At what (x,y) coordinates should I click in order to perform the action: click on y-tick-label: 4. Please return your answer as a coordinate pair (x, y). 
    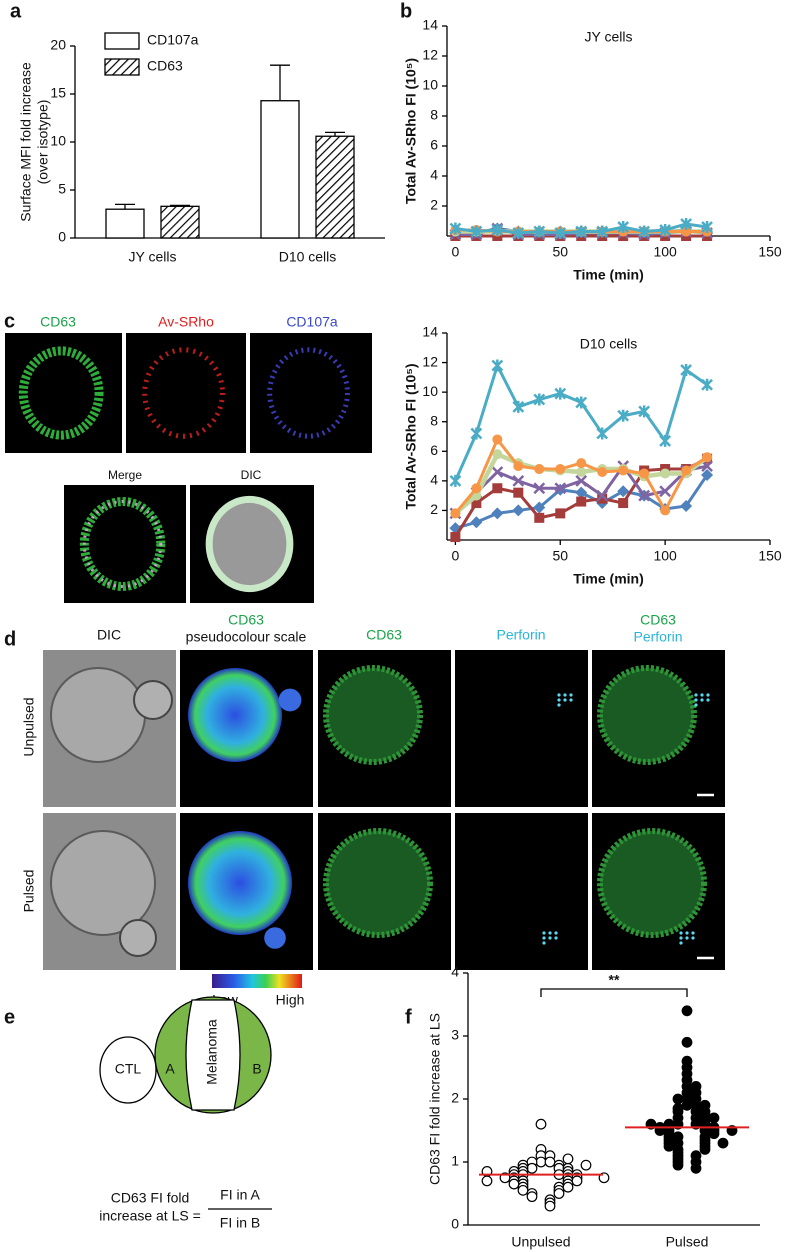
    Looking at the image, I should click on (434, 175).